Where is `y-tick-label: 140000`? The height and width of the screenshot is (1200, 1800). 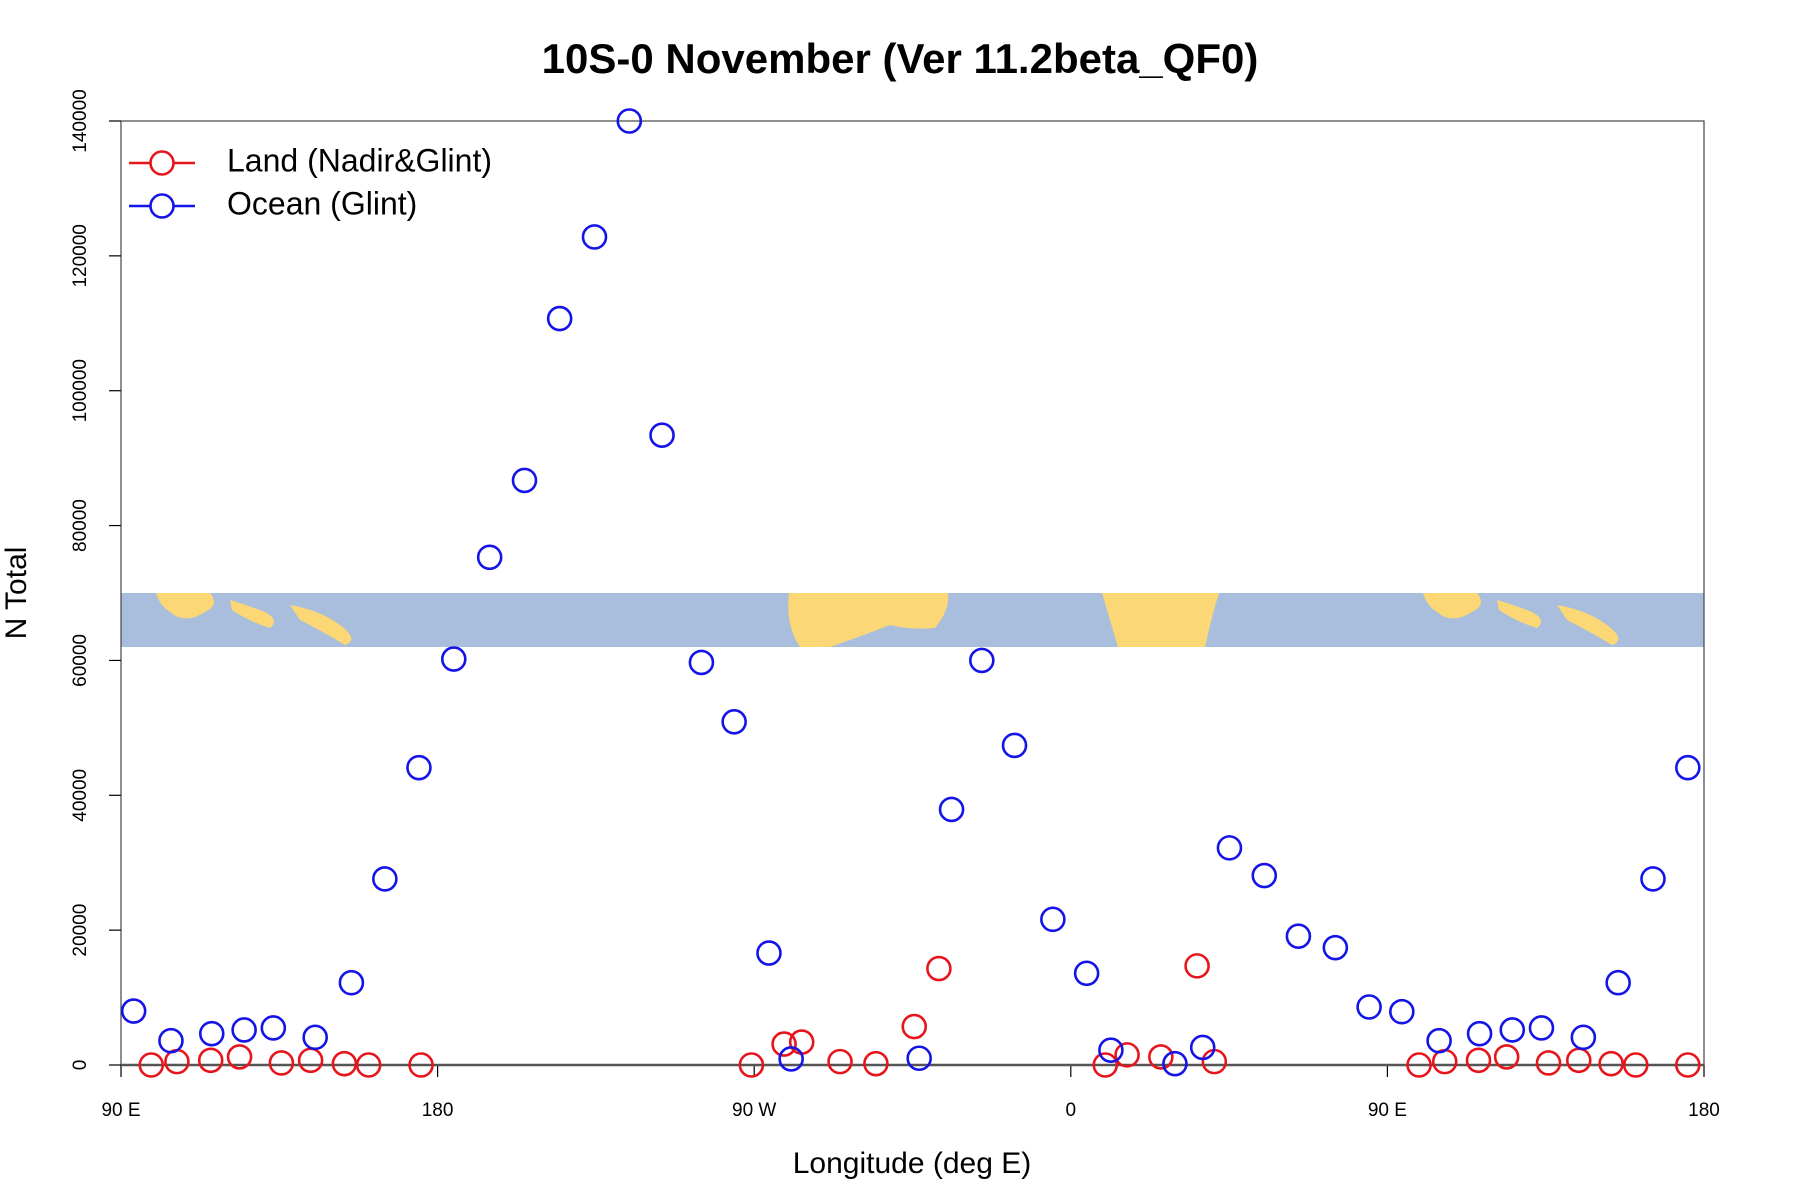
y-tick-label: 140000 is located at coordinates (80, 120).